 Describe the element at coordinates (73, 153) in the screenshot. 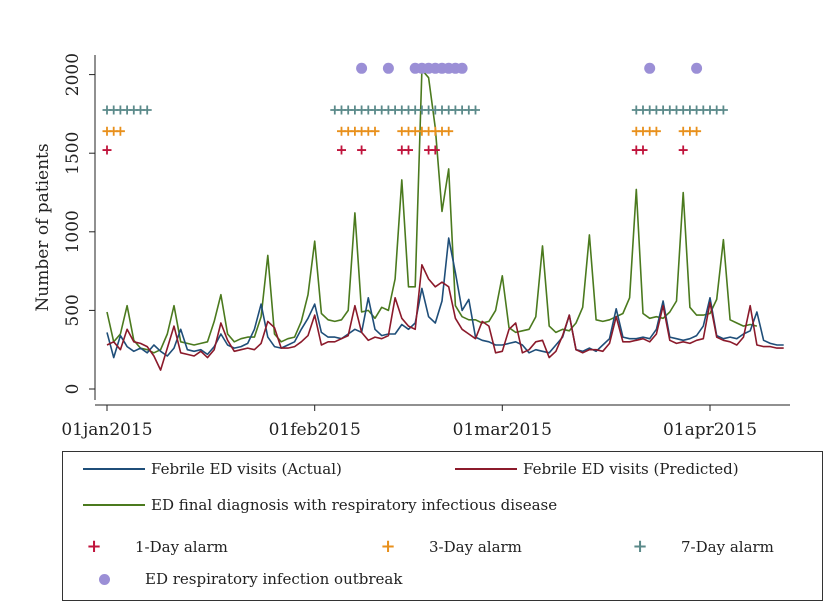

I see `y-tick-label: 1500` at that location.